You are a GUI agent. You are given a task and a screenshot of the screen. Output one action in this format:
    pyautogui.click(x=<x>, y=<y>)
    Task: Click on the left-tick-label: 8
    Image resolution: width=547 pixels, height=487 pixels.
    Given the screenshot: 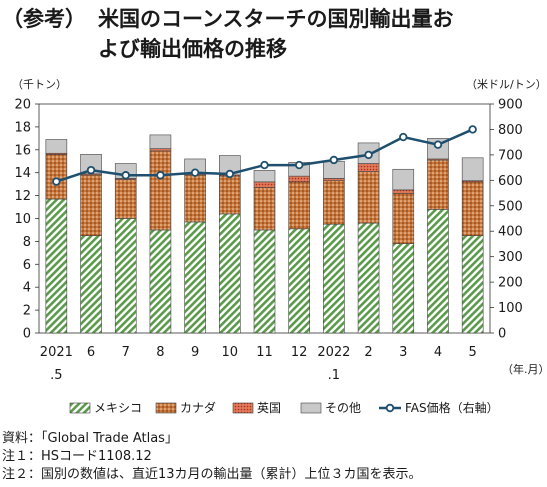 What is the action you would take?
    pyautogui.click(x=27, y=242)
    